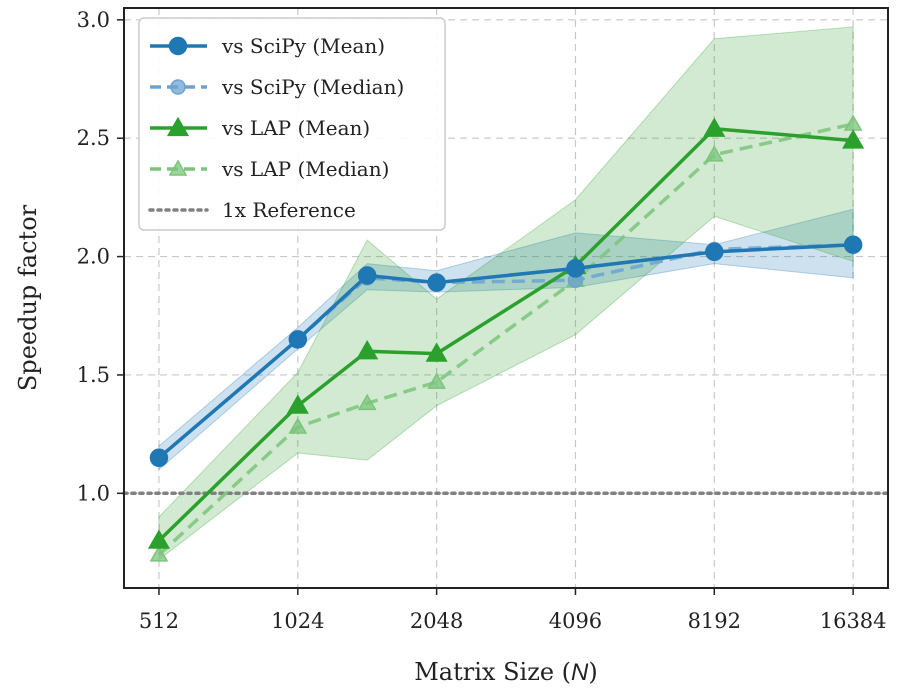 The width and height of the screenshot is (902, 691). I want to click on x-tick-label: 2048, so click(436, 621).